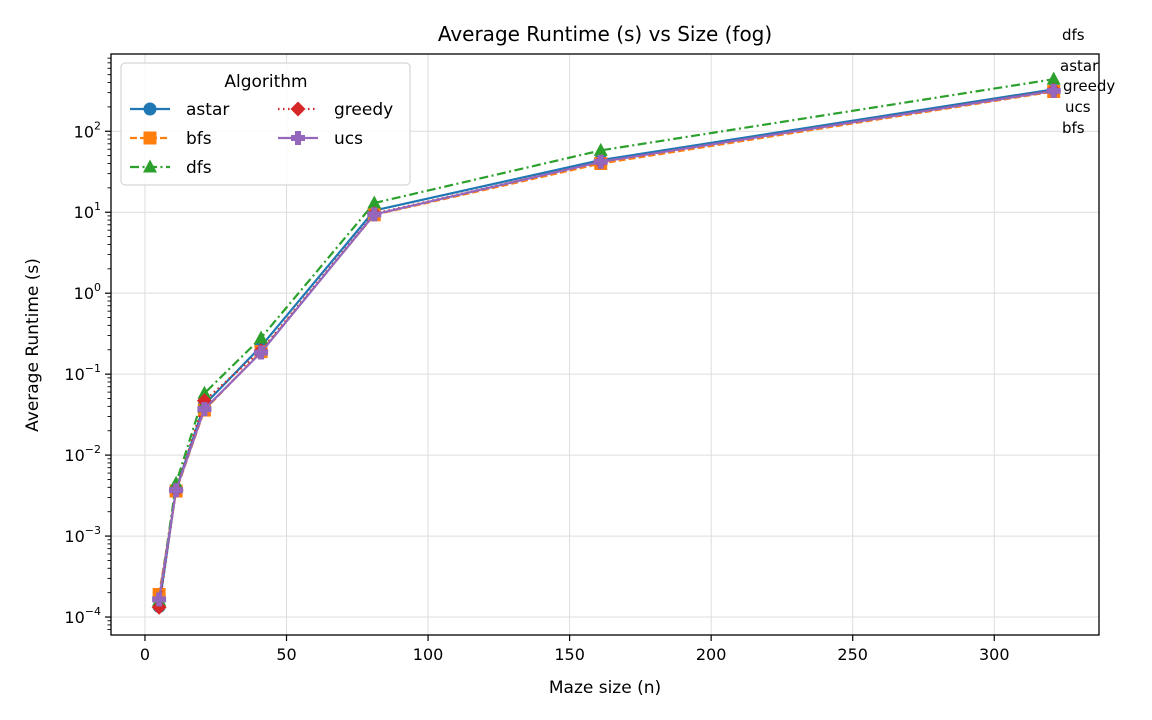  I want to click on y-tick-label: 10⁻³, so click(82, 535).